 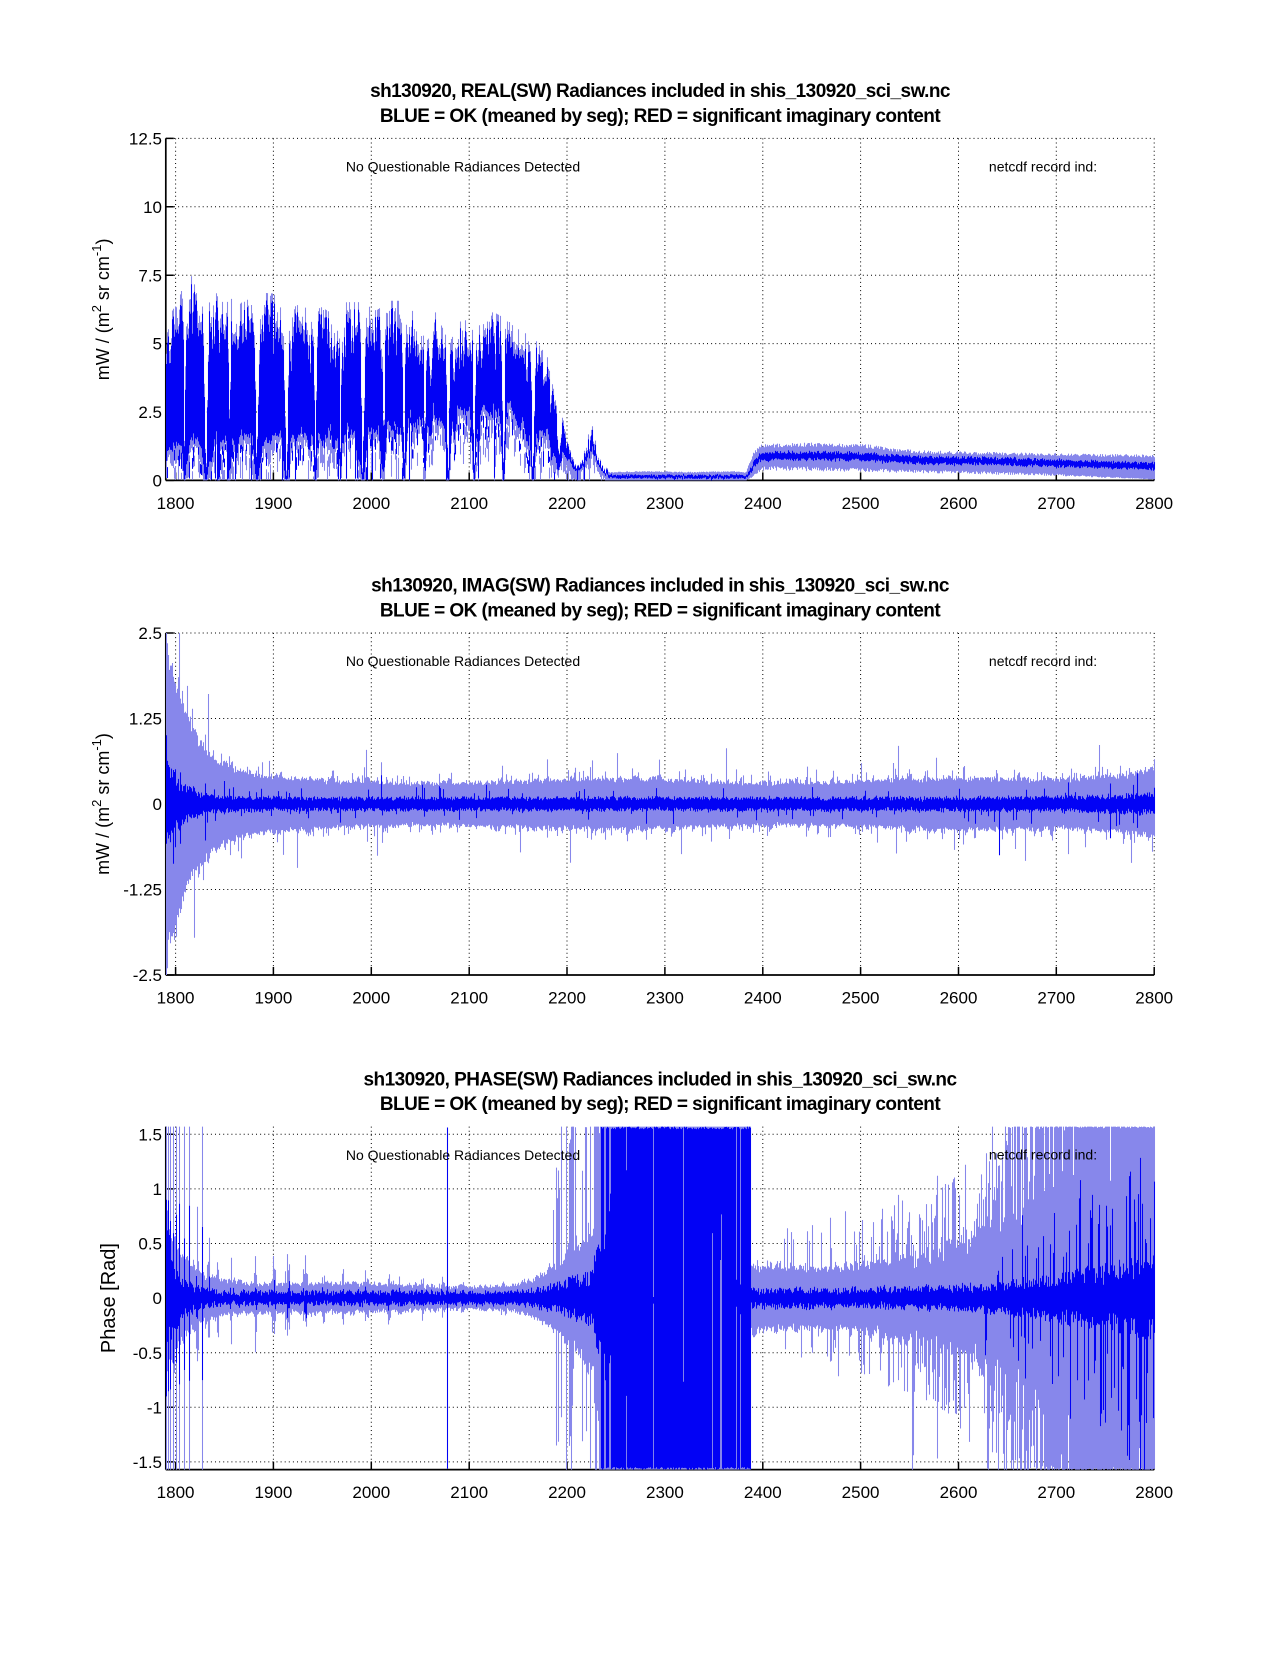 I want to click on svg-text: -1.5, so click(x=147, y=1462).